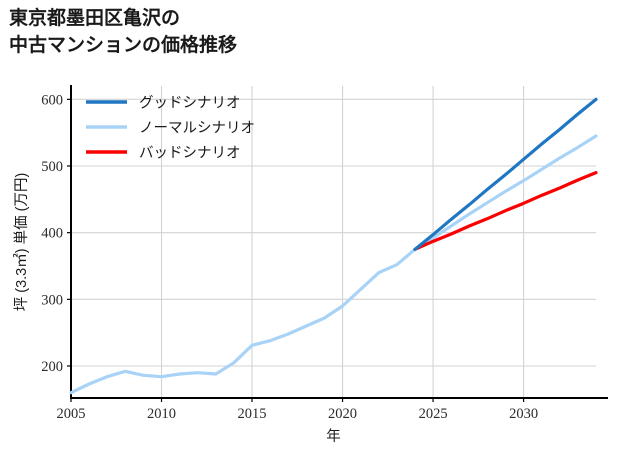  I want to click on y-tick-label: 400, so click(52, 234).